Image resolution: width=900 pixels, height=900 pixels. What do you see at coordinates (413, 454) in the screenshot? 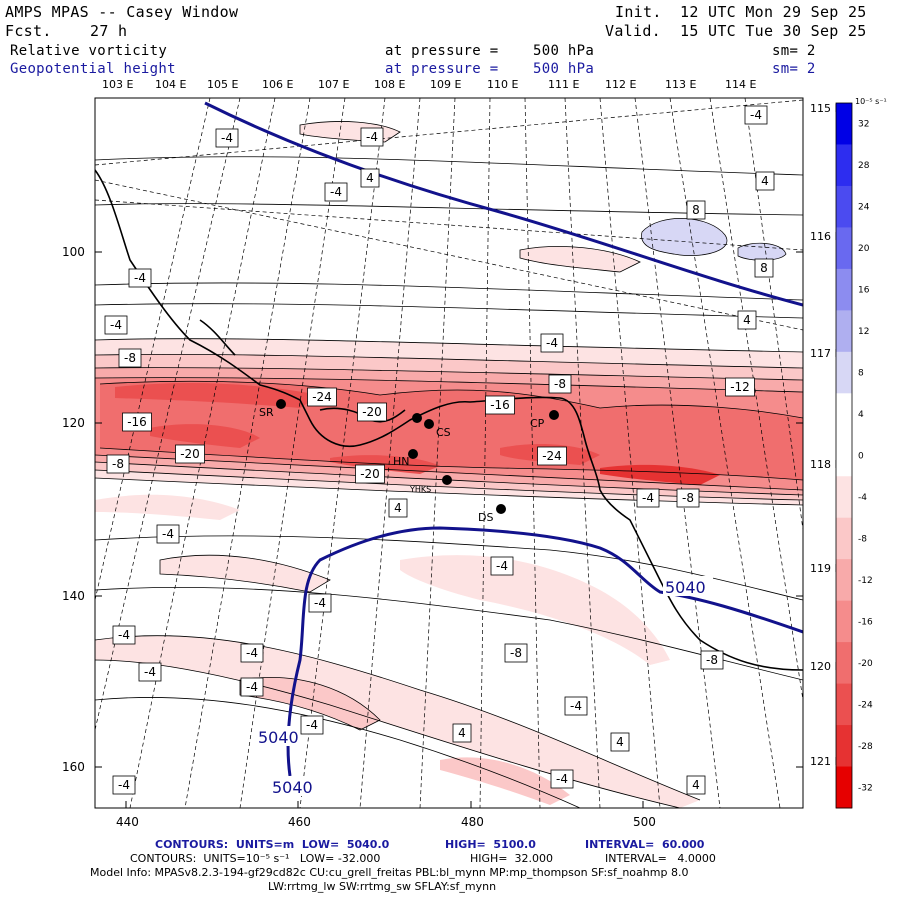
I see `station-hn-dot` at bounding box center [413, 454].